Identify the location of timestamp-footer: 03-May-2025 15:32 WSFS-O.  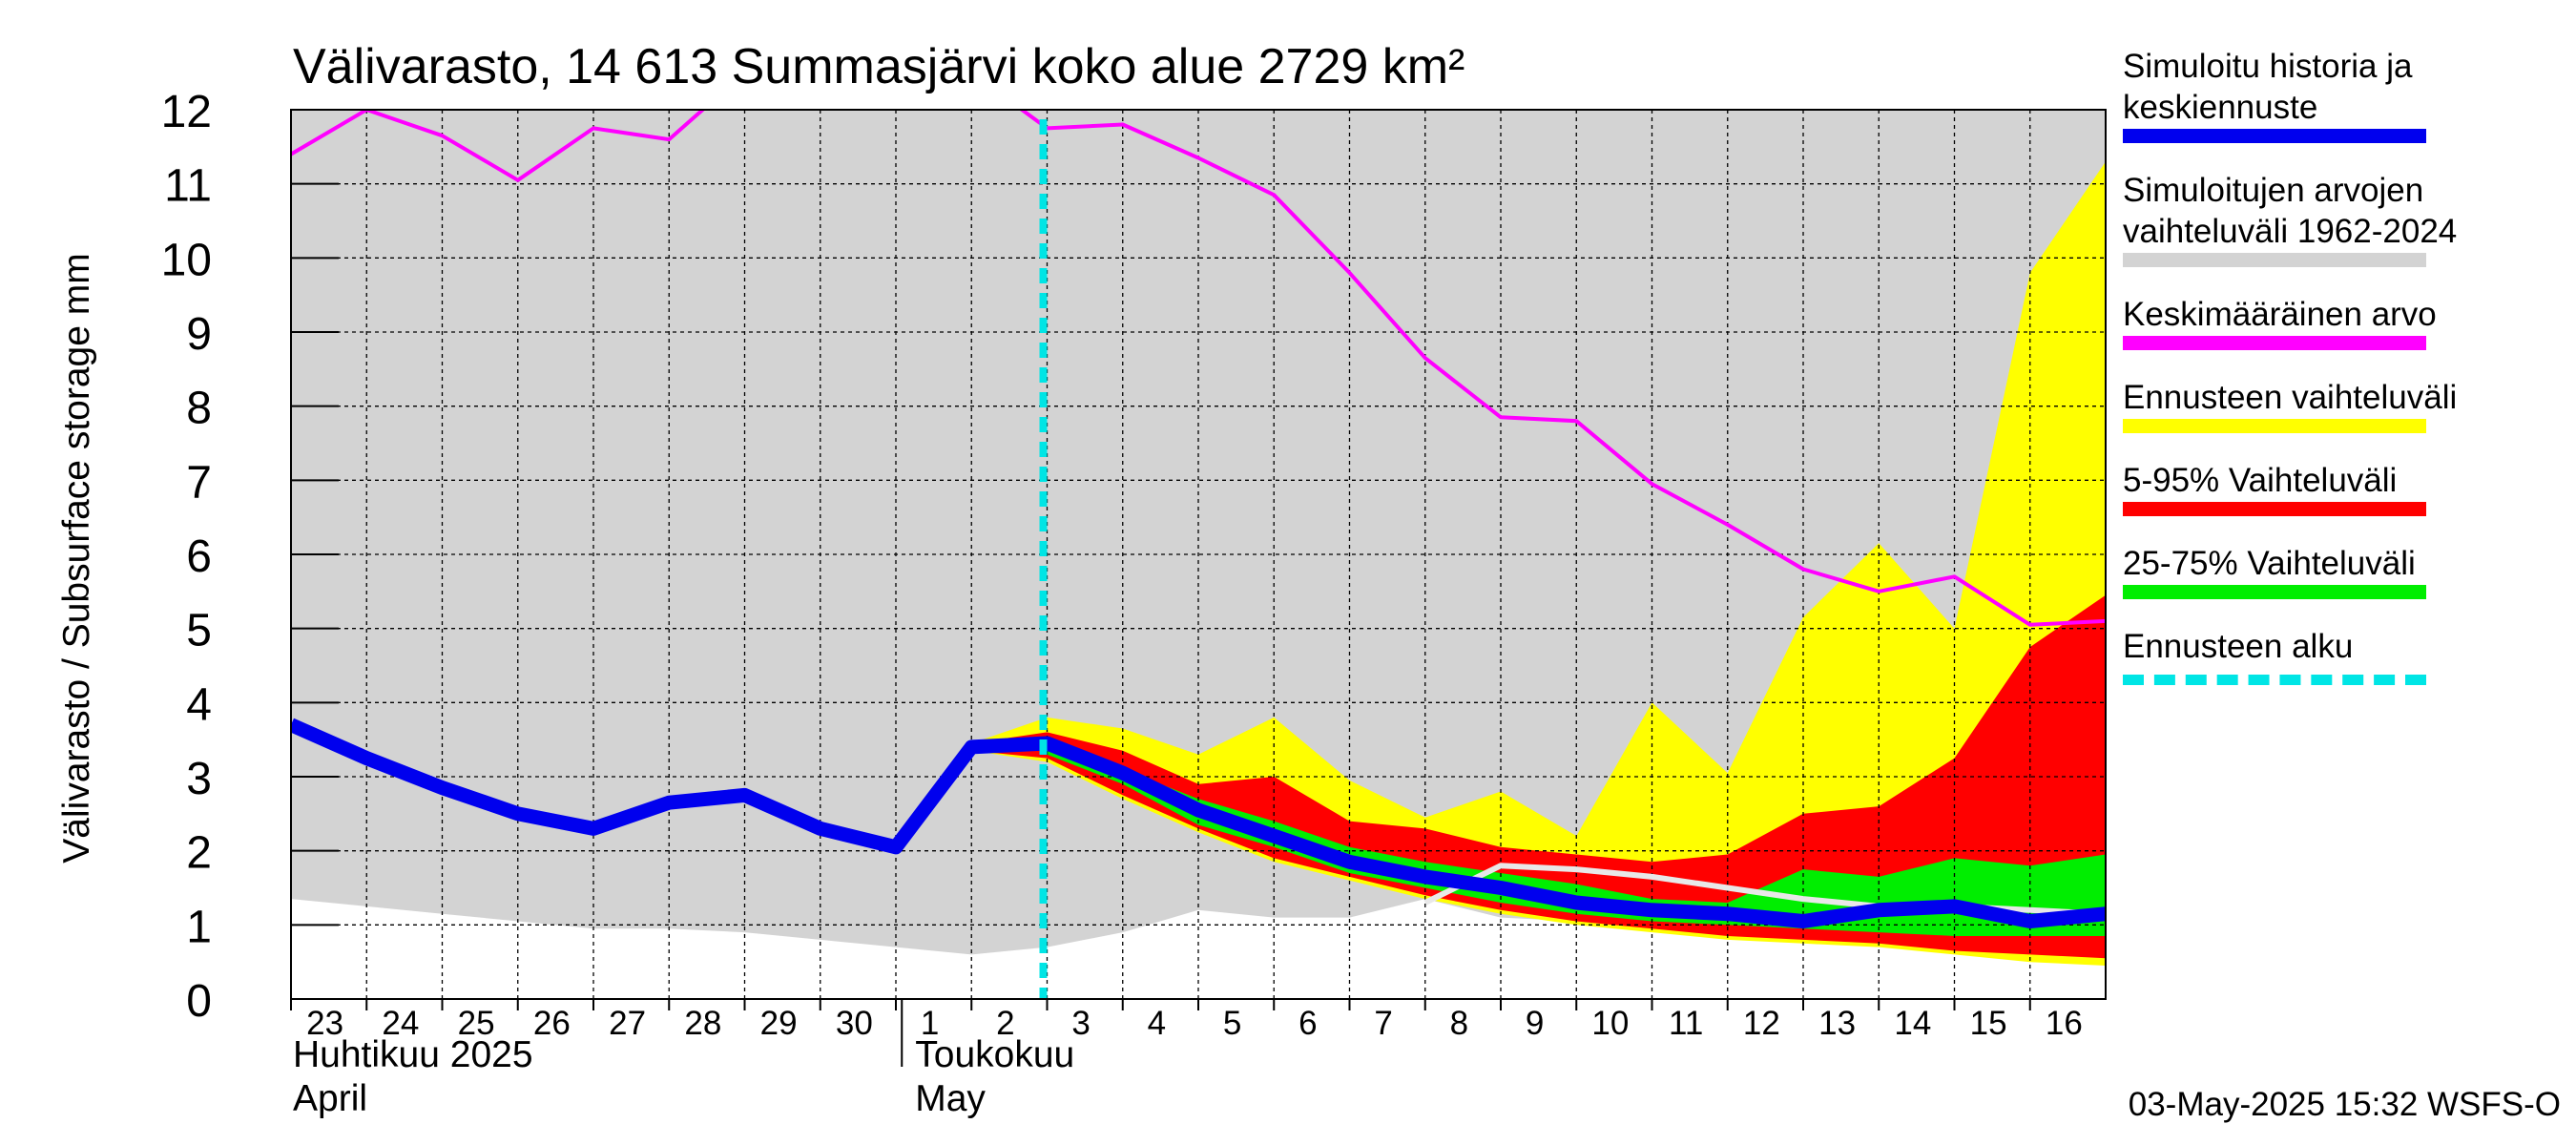
(2344, 1104).